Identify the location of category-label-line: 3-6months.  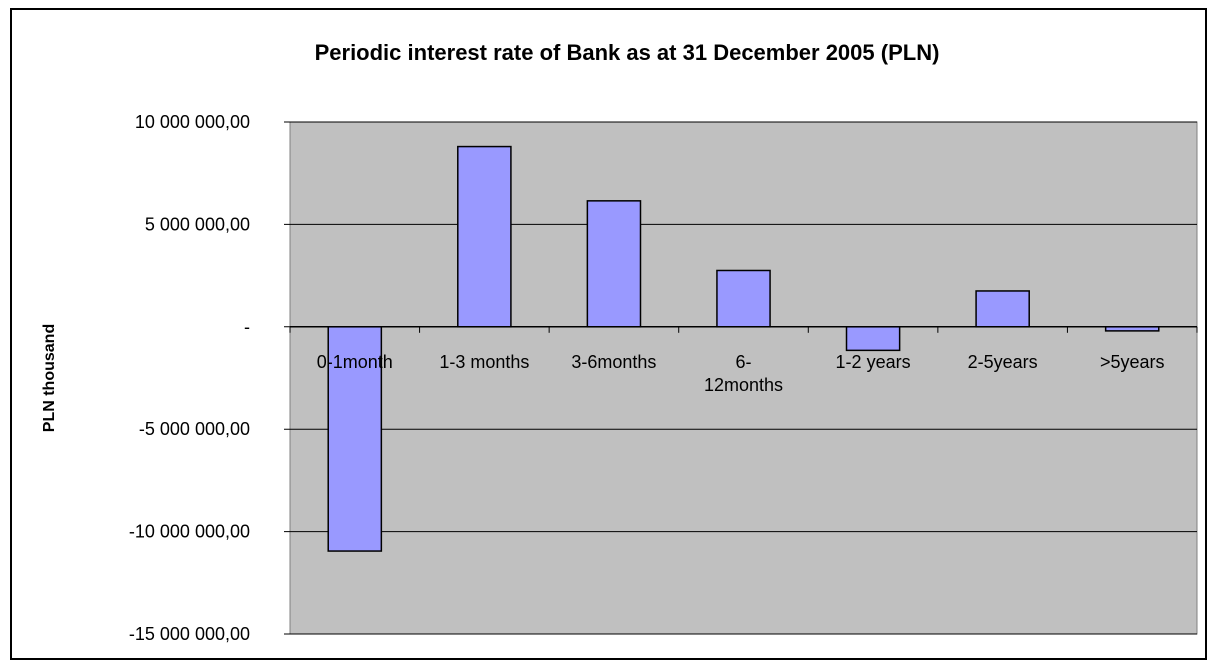
(613, 362).